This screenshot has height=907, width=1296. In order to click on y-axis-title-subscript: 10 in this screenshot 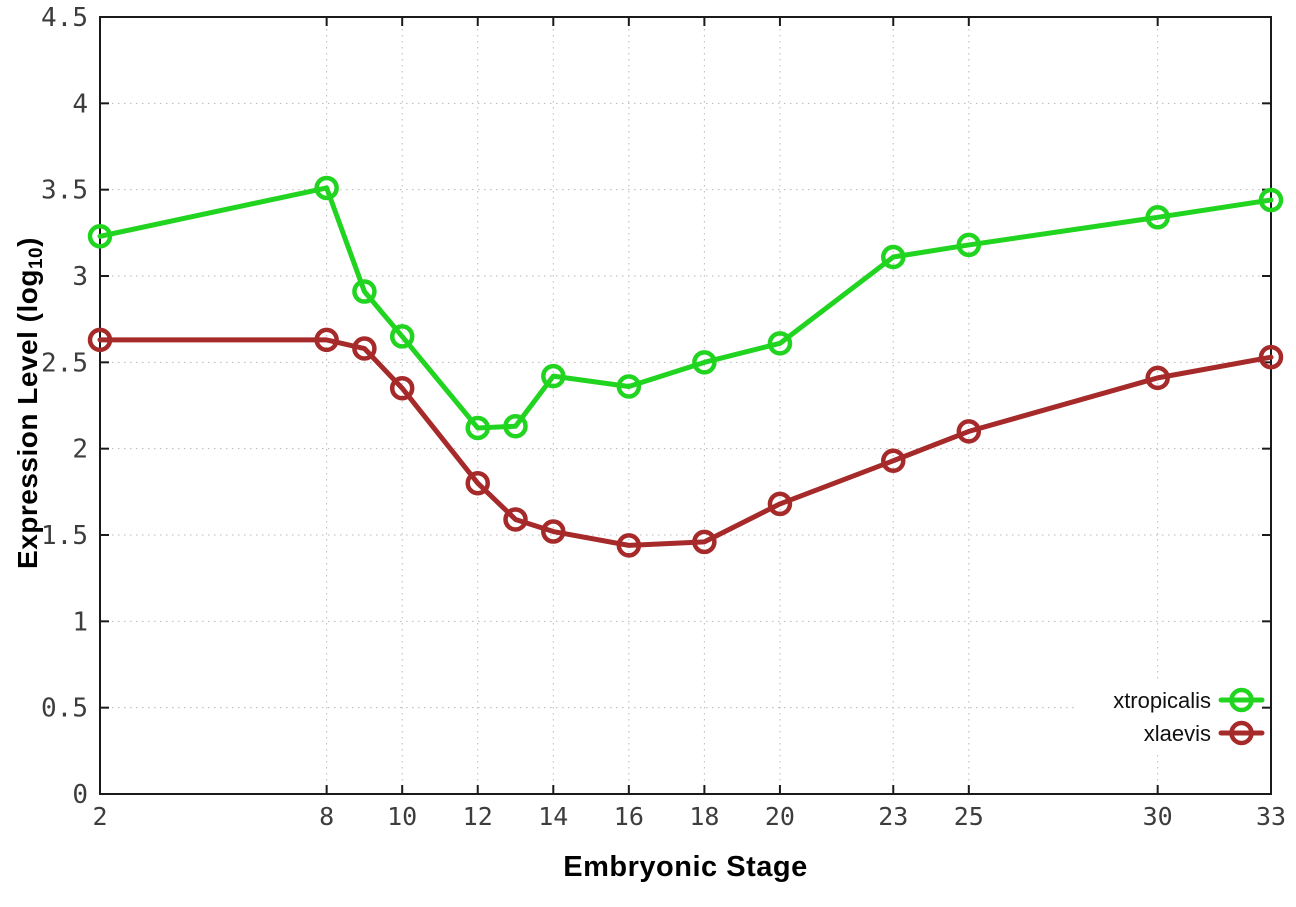, I will do `click(37, 258)`.